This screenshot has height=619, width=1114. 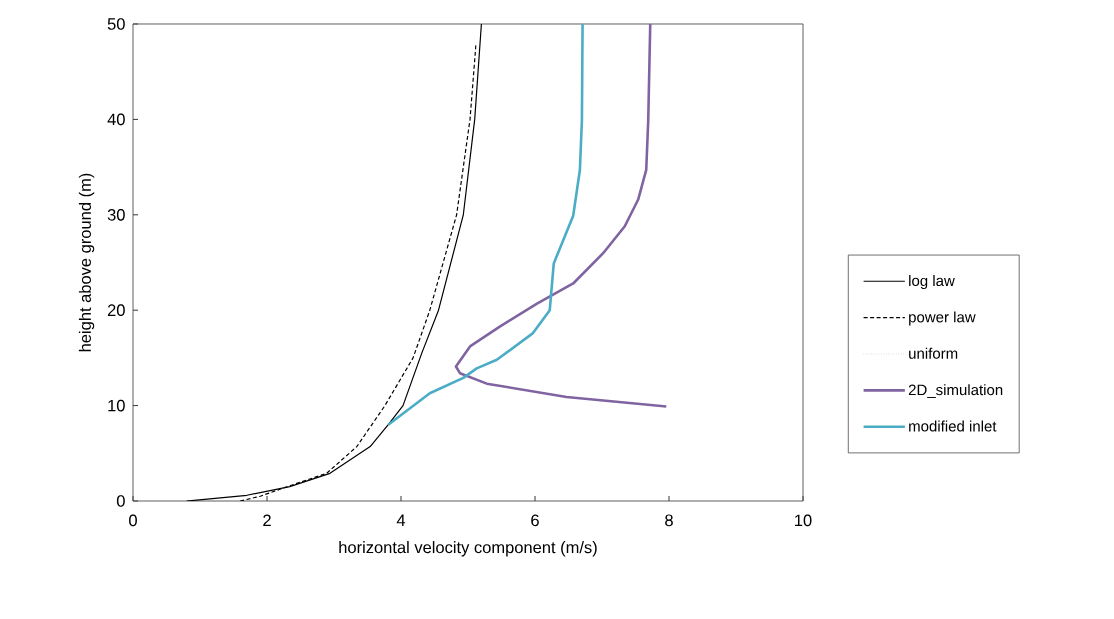 I want to click on y-axis-title: height above ground (m), so click(x=86, y=262).